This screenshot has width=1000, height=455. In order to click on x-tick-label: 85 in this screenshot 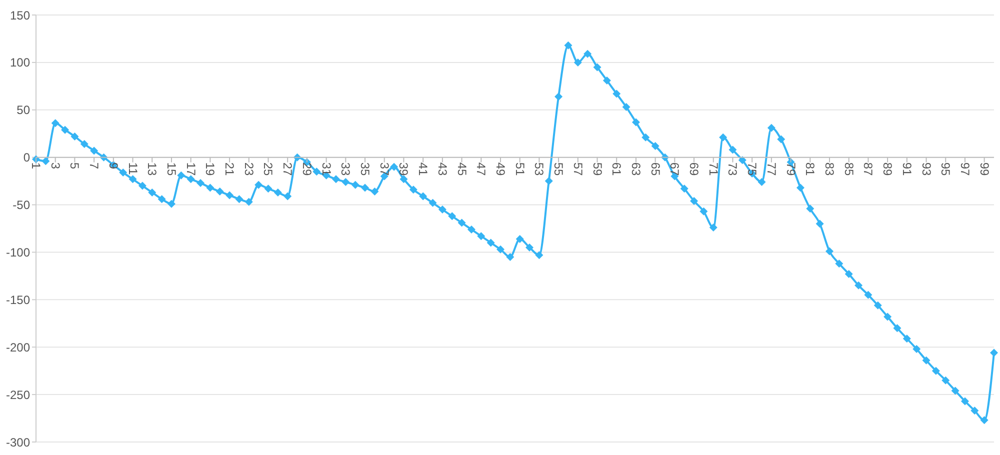, I will do `click(849, 169)`.